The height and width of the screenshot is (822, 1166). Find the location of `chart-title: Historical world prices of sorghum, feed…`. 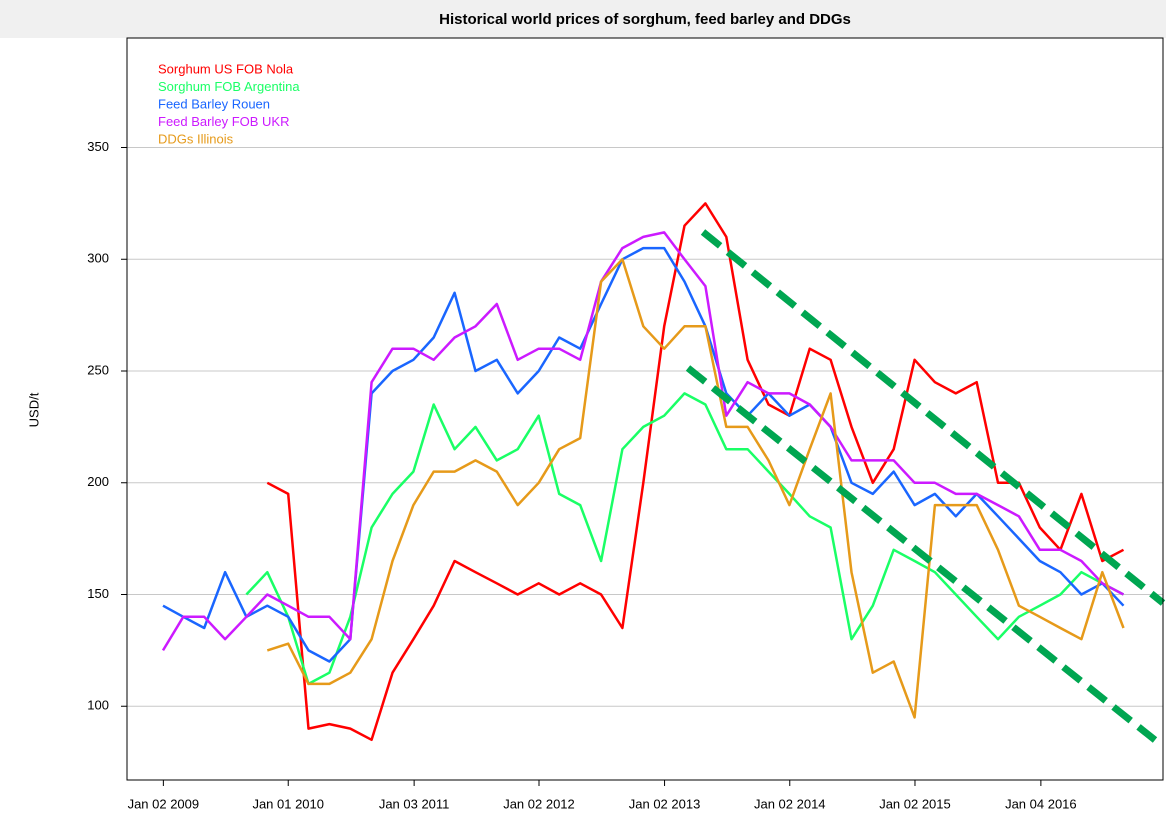

chart-title: Historical world prices of sorghum, feed… is located at coordinates (645, 19).